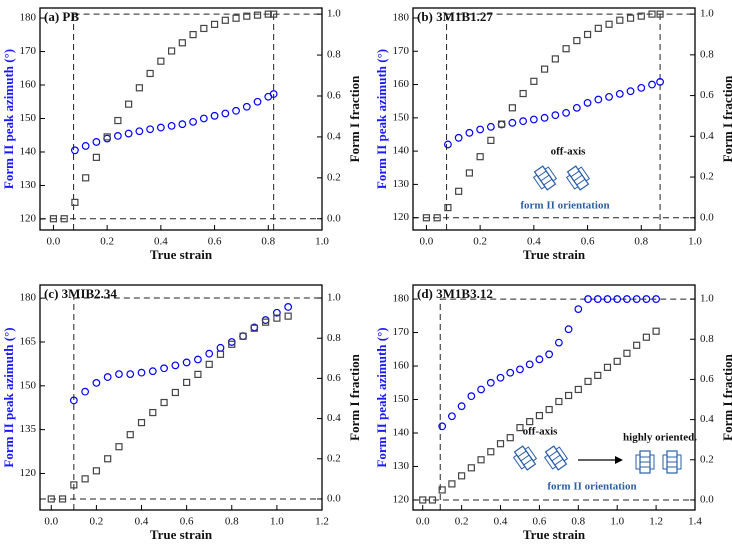 The image size is (732, 545). I want to click on x-tick-label: 0.8, so click(232, 522).